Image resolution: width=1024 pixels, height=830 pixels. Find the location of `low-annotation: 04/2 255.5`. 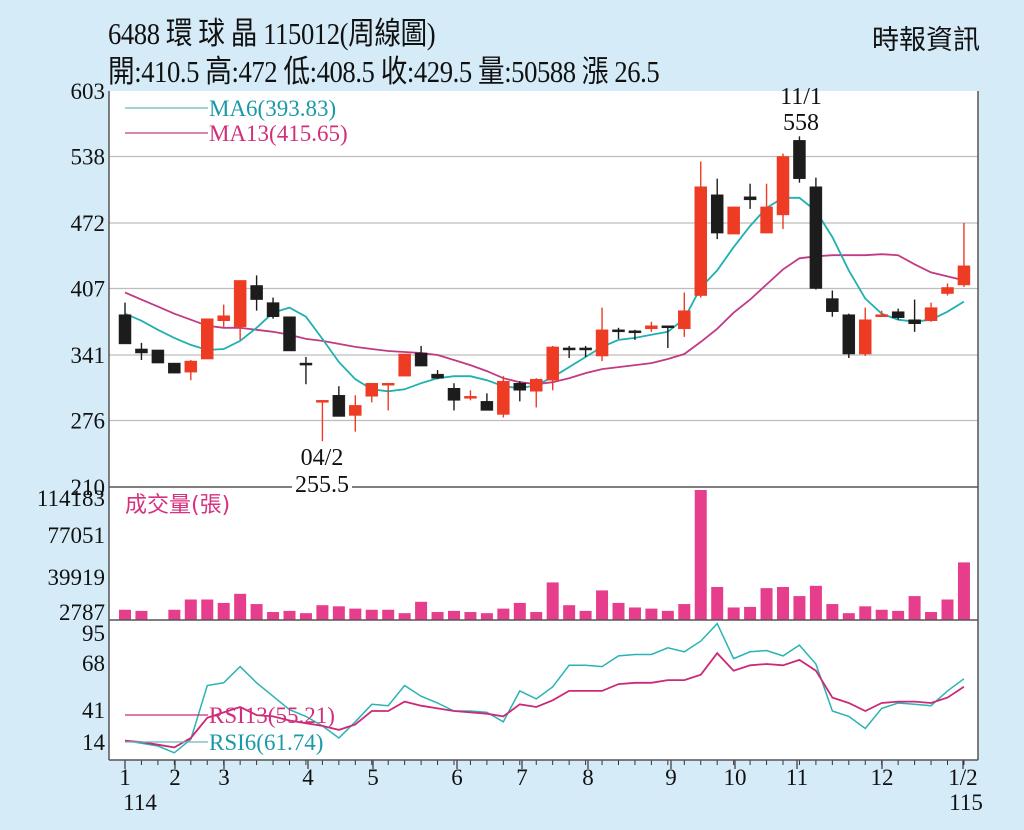

low-annotation: 04/2 255.5 is located at coordinates (322, 471).